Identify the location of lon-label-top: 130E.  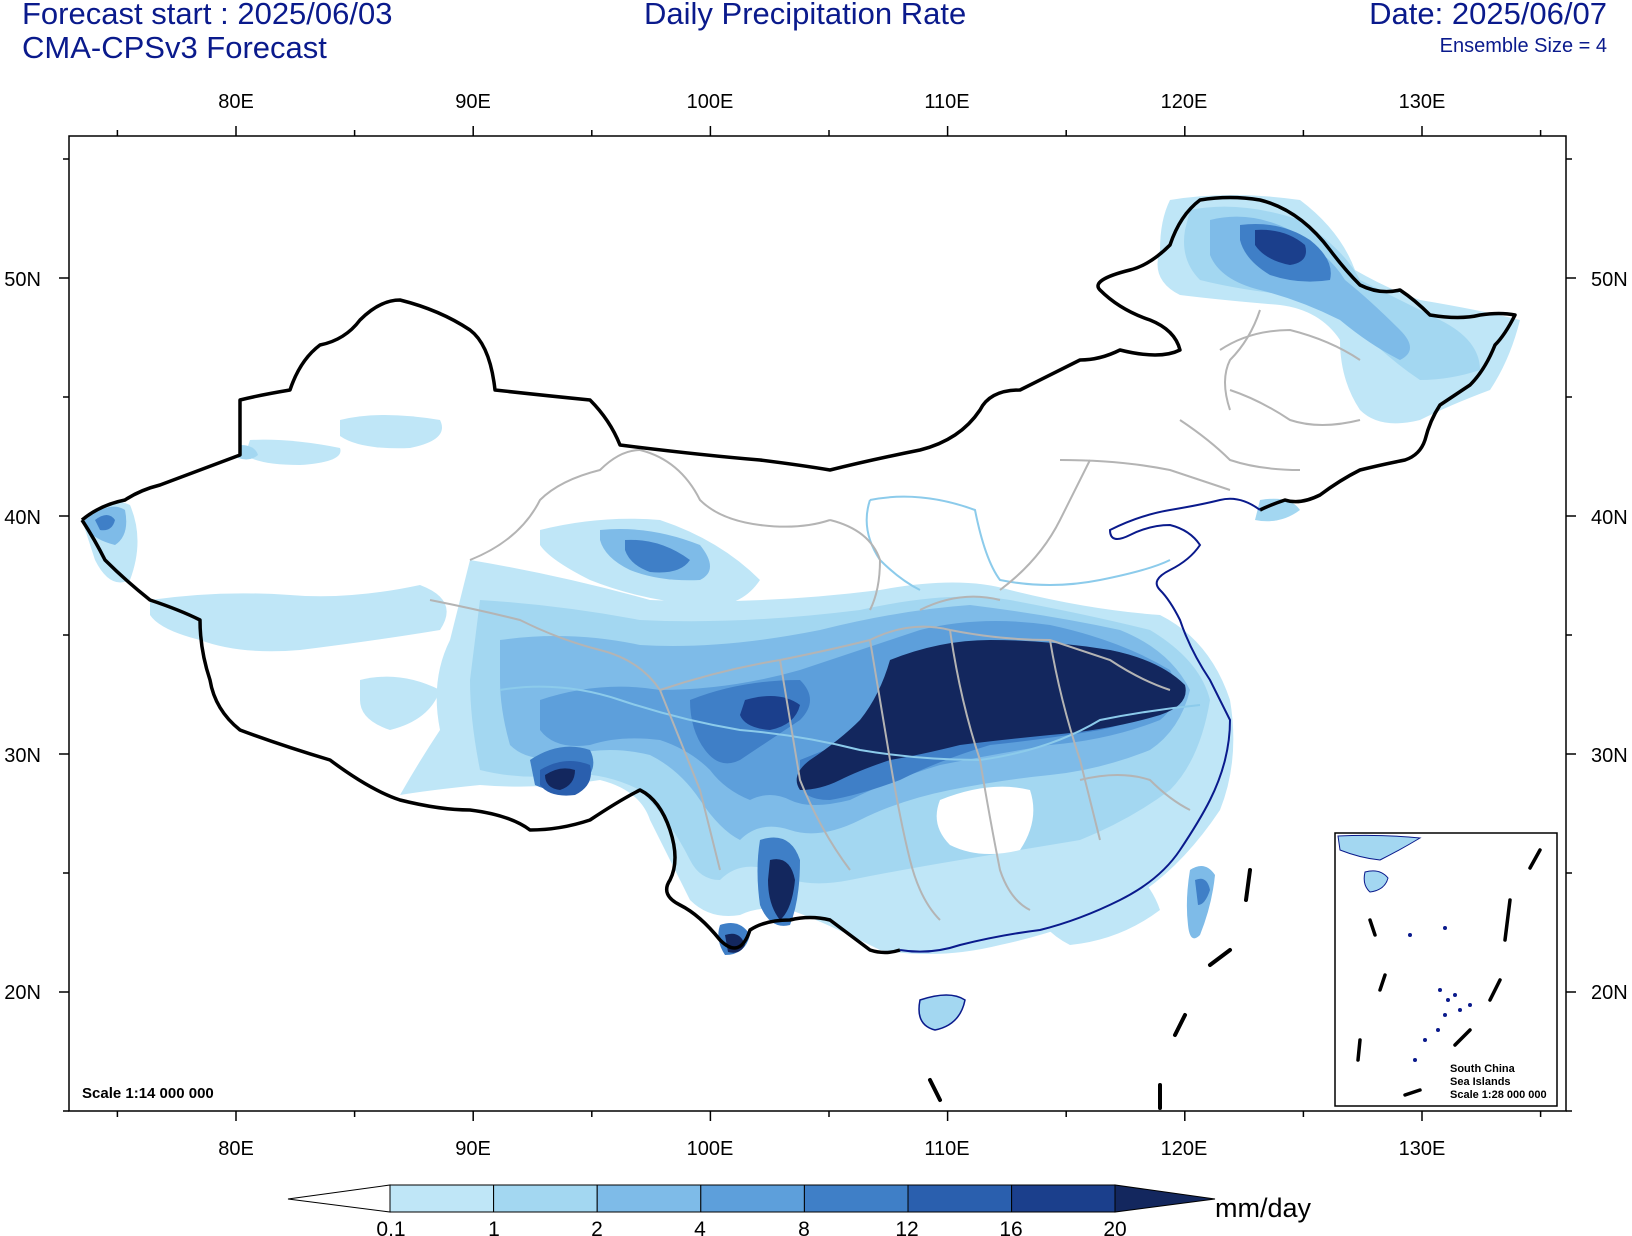
(1422, 102).